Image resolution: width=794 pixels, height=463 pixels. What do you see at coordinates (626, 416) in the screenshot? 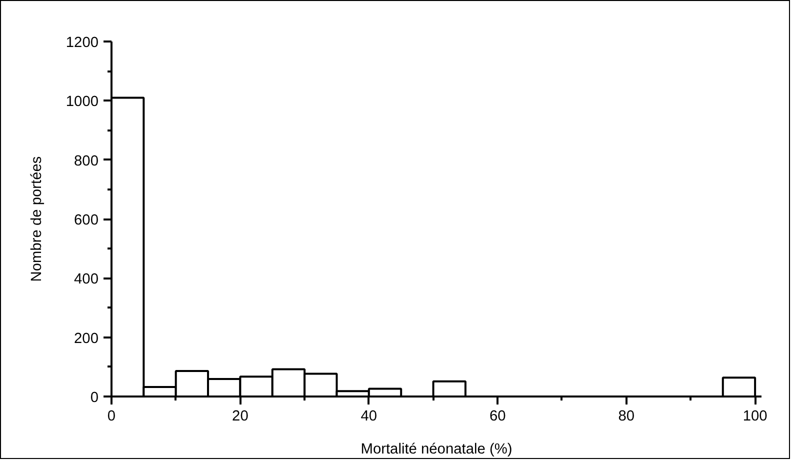
I see `x-tick-label: 80` at bounding box center [626, 416].